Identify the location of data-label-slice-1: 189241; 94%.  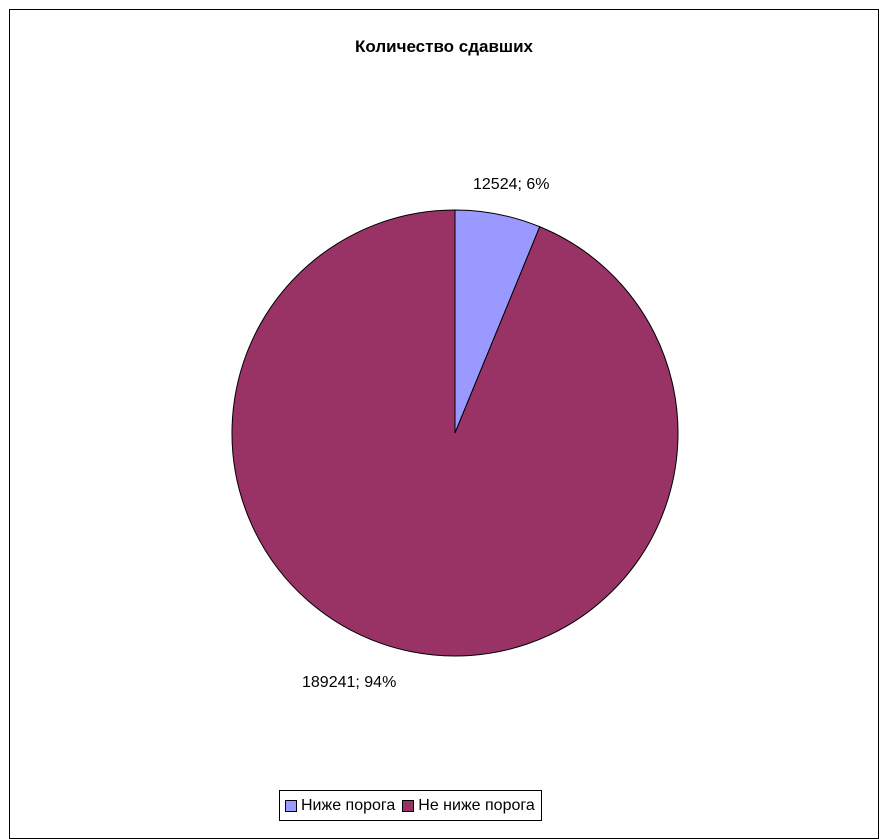
(349, 682).